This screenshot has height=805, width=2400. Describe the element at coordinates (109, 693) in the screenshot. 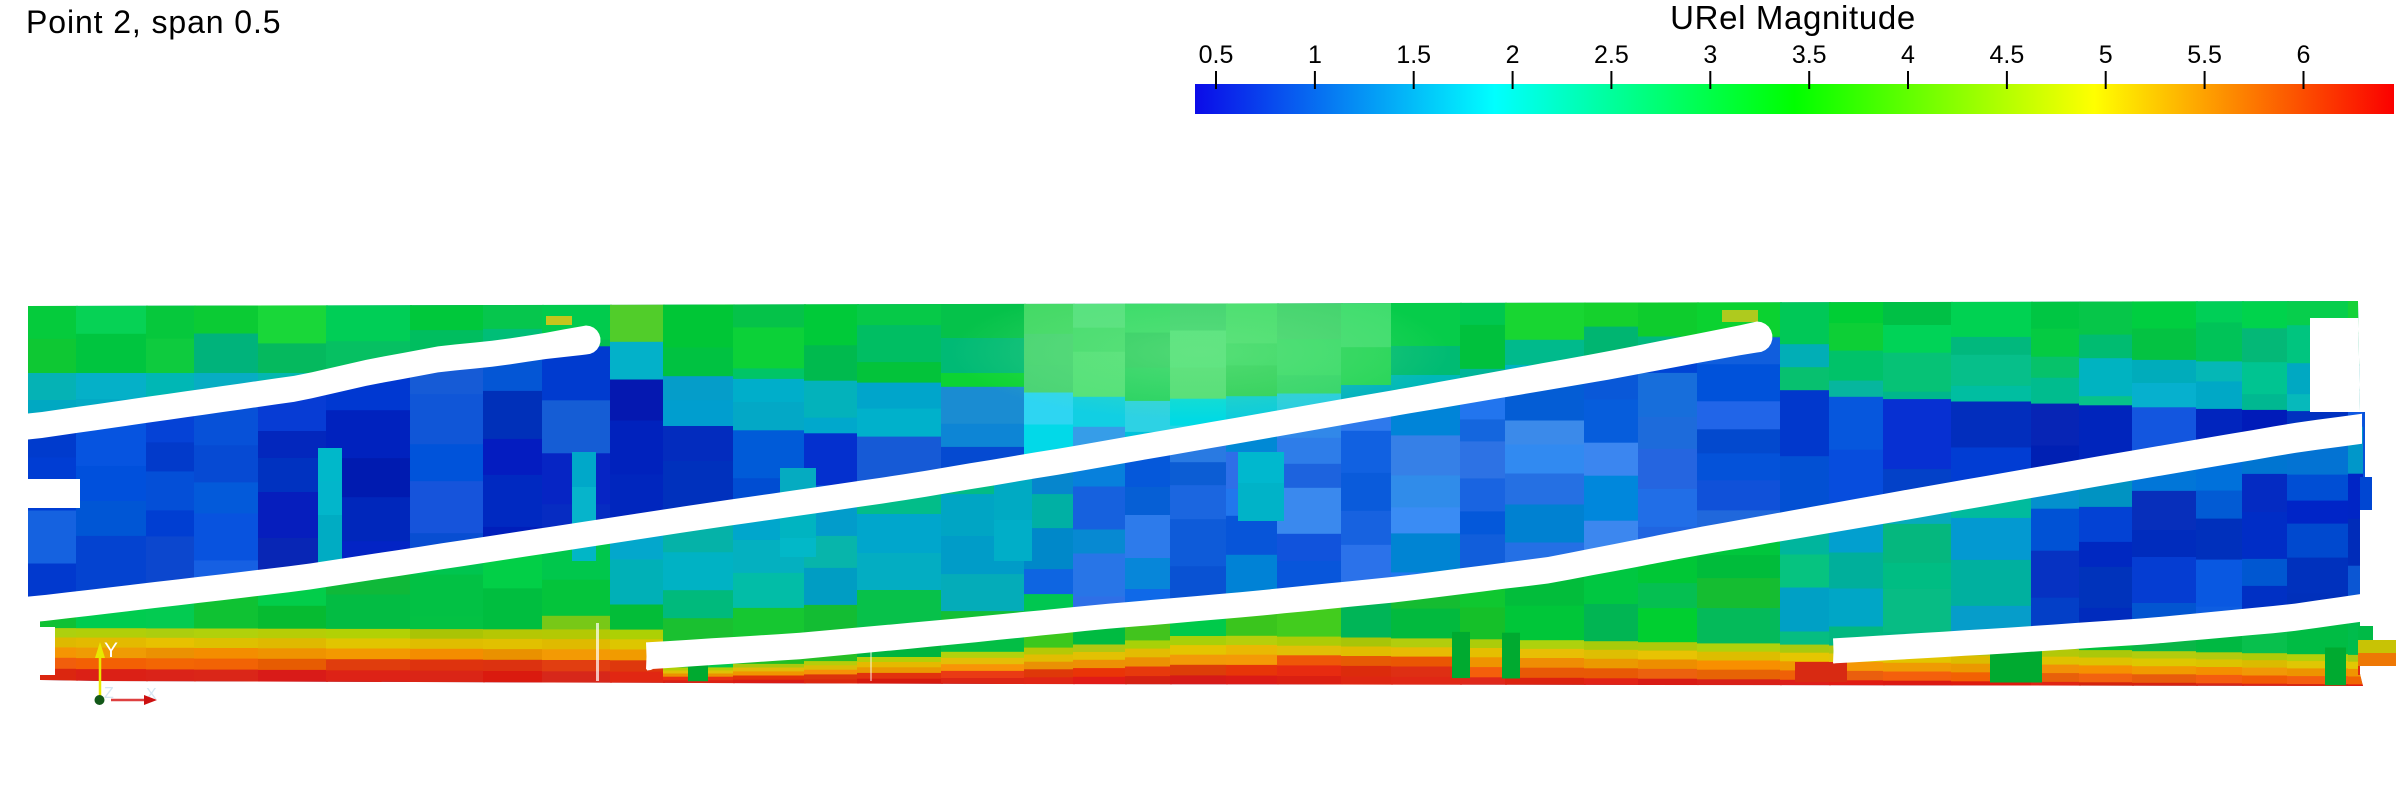

I see `svg-text: Z` at that location.